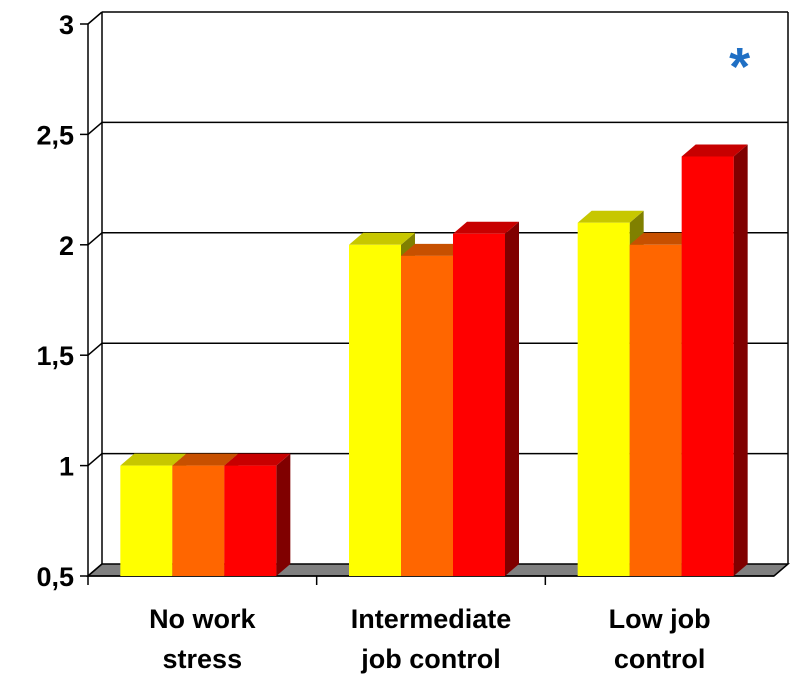  Describe the element at coordinates (55, 577) in the screenshot. I see `y-tick-label: 0,5` at that location.